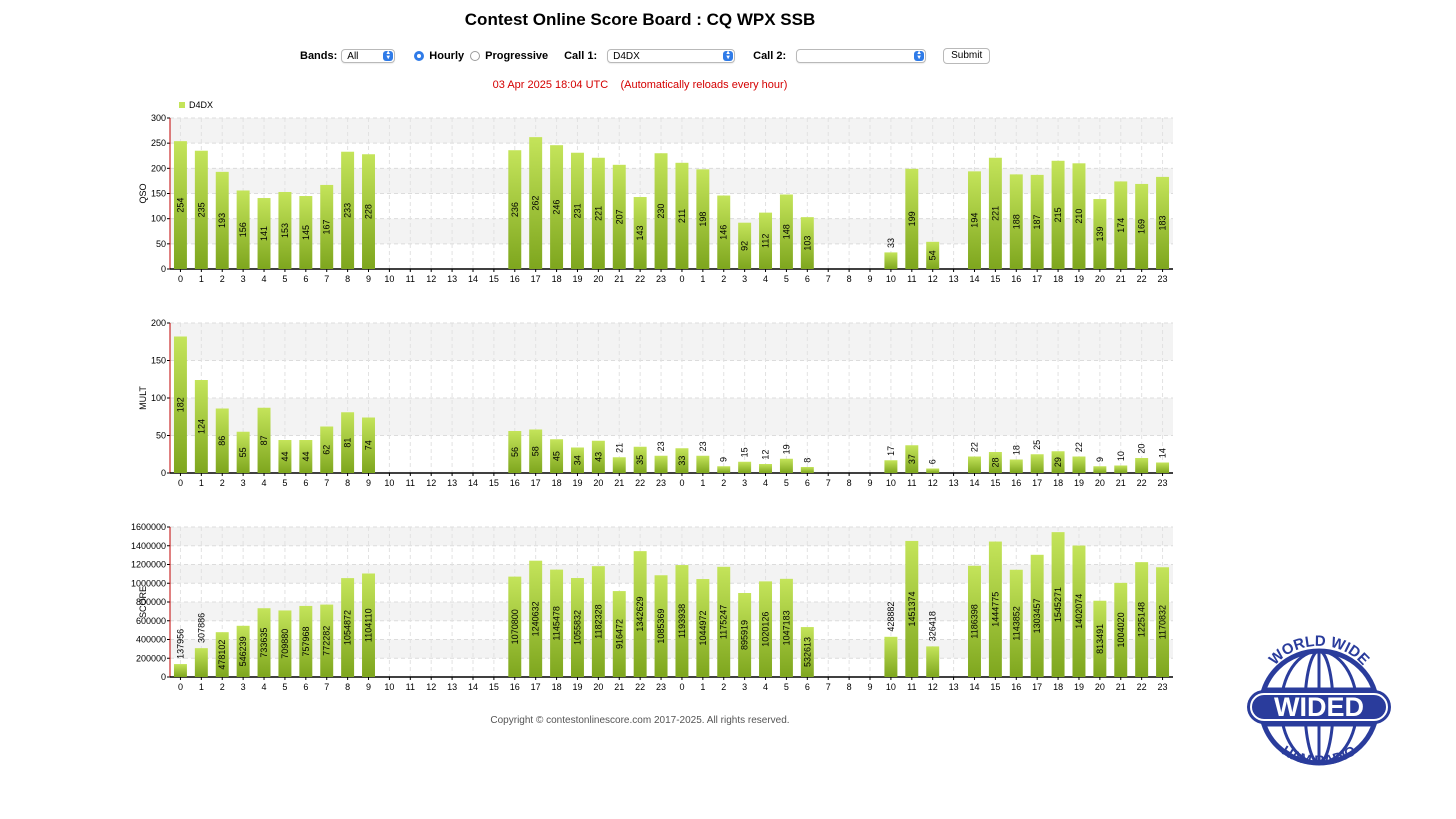  I want to click on bar-value-label: 33, so click(682, 461).